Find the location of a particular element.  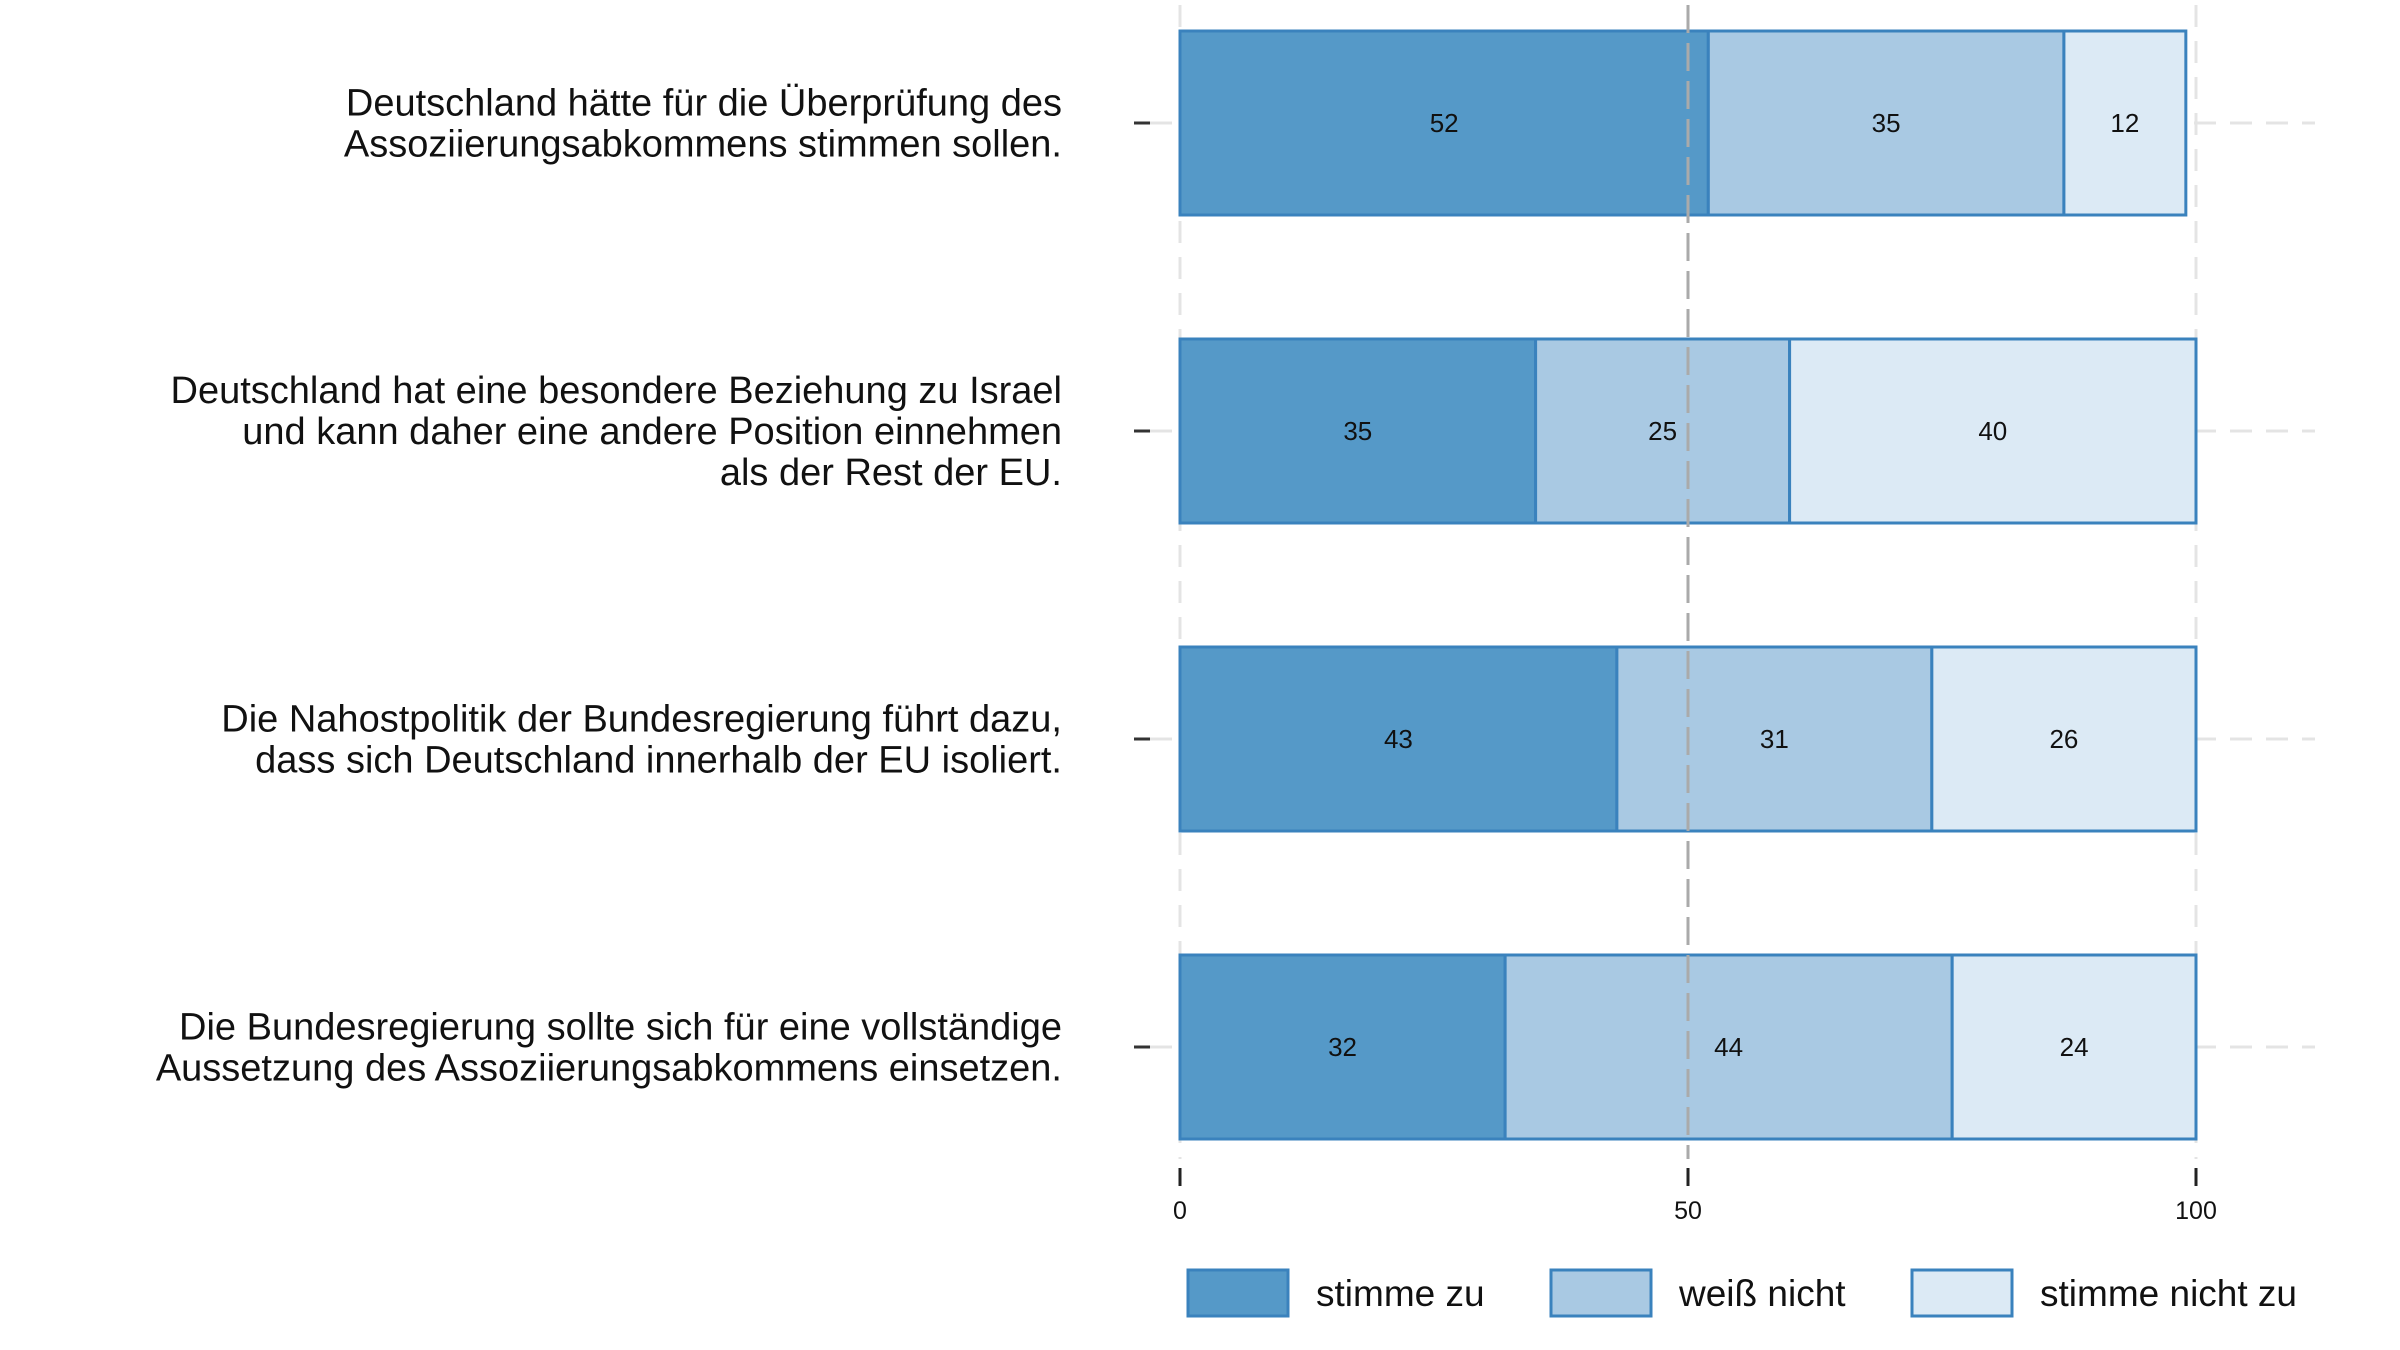

x-tick-label: 100 is located at coordinates (2196, 1211).